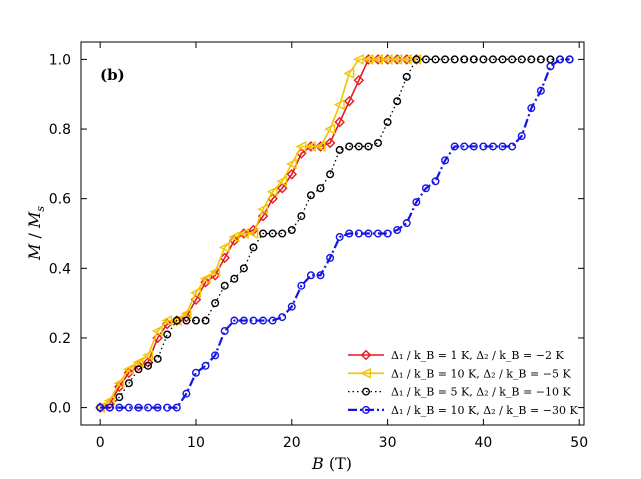  Describe the element at coordinates (388, 443) in the screenshot. I see `x-tick-label: 30` at that location.